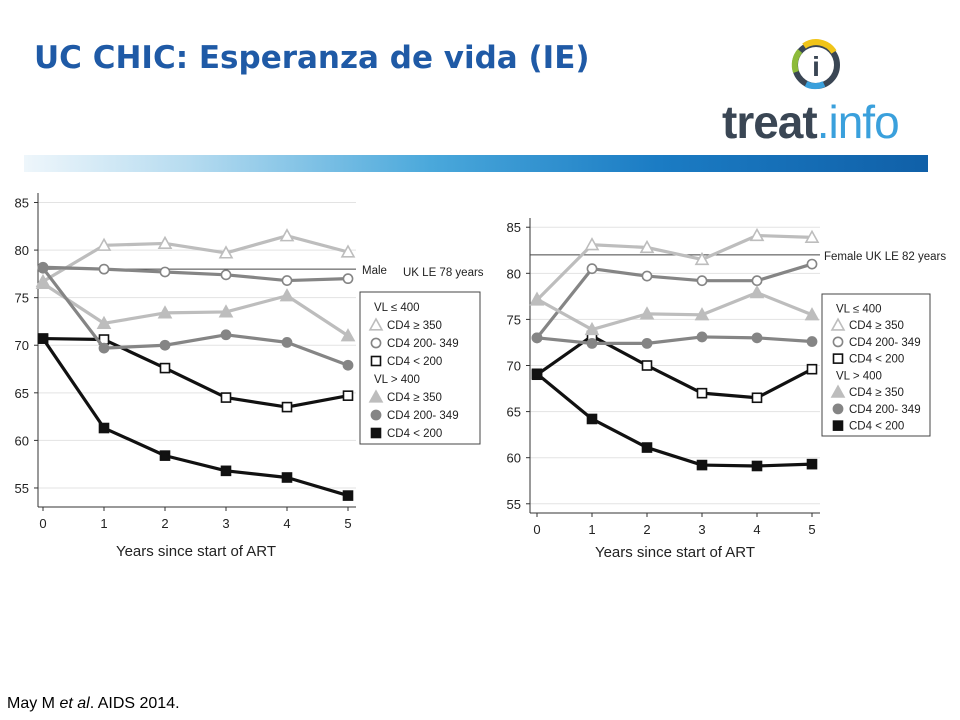 Image resolution: width=960 pixels, height=720 pixels. Describe the element at coordinates (286, 523) in the screenshot. I see `male-x-tick-label: 4` at that location.